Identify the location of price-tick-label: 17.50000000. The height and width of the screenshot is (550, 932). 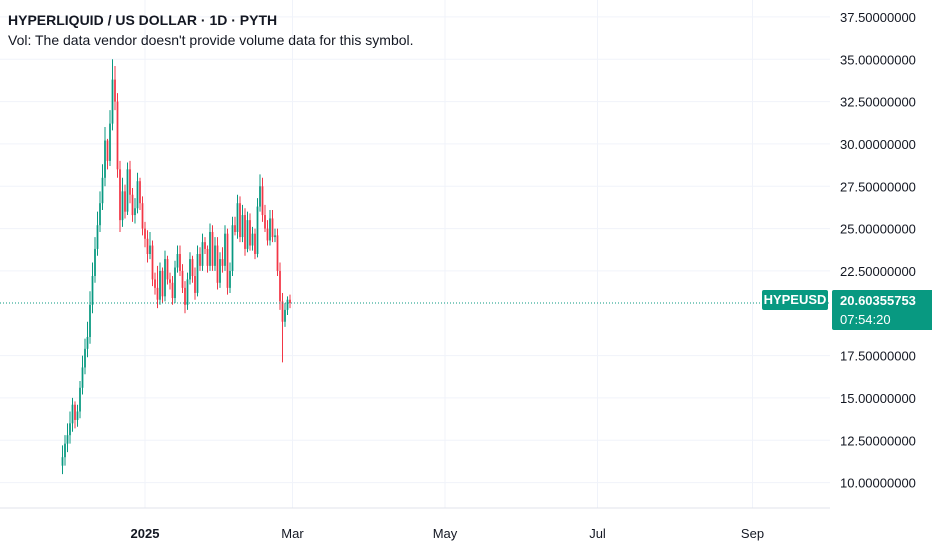
(878, 356).